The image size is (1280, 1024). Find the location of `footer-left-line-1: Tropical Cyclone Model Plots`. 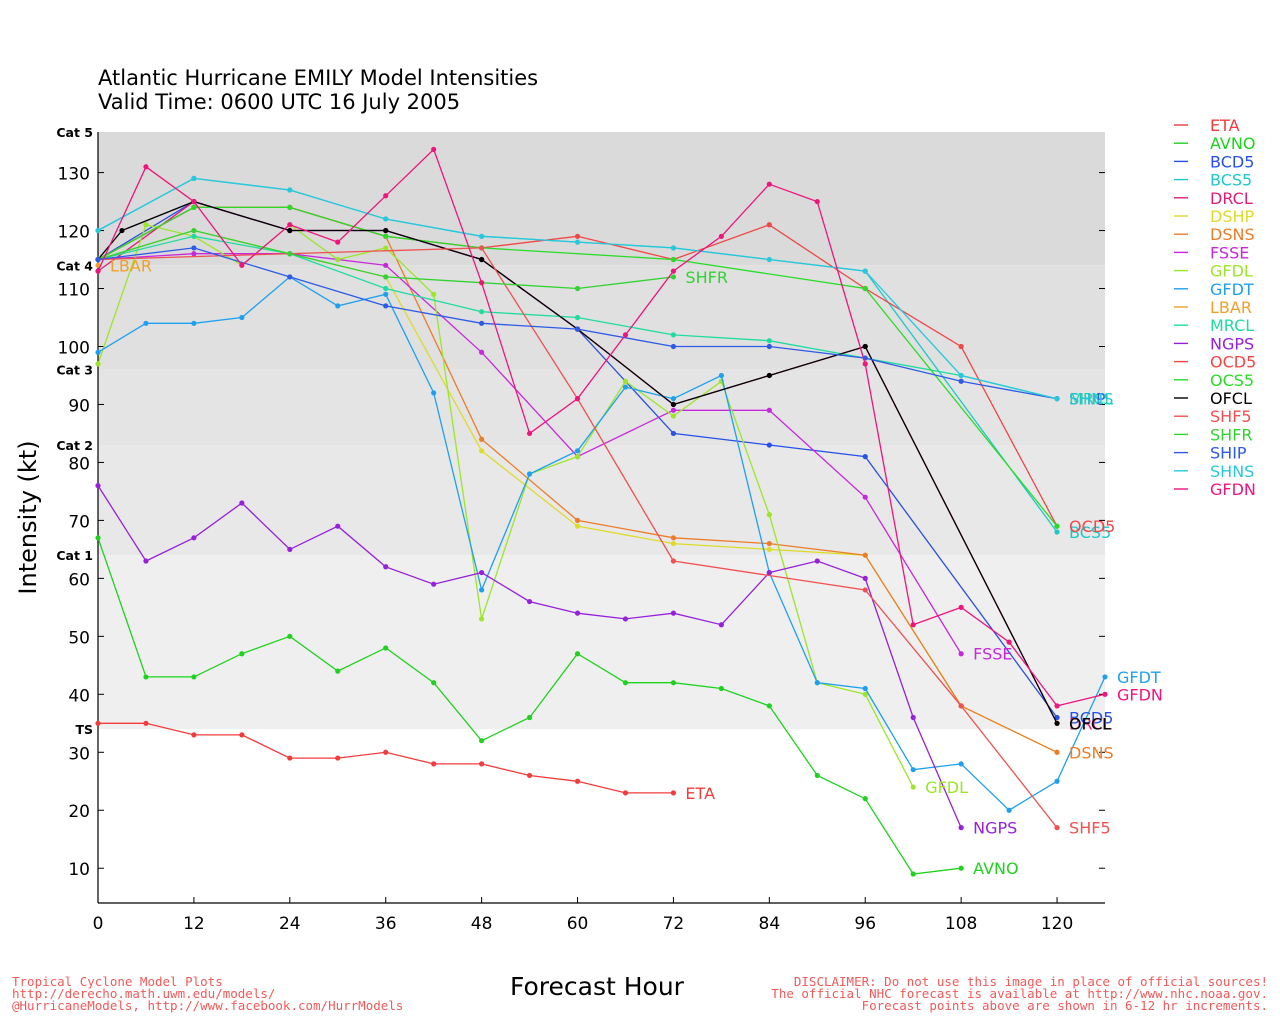

footer-left-line-1: Tropical Cyclone Model Plots is located at coordinates (117, 981).